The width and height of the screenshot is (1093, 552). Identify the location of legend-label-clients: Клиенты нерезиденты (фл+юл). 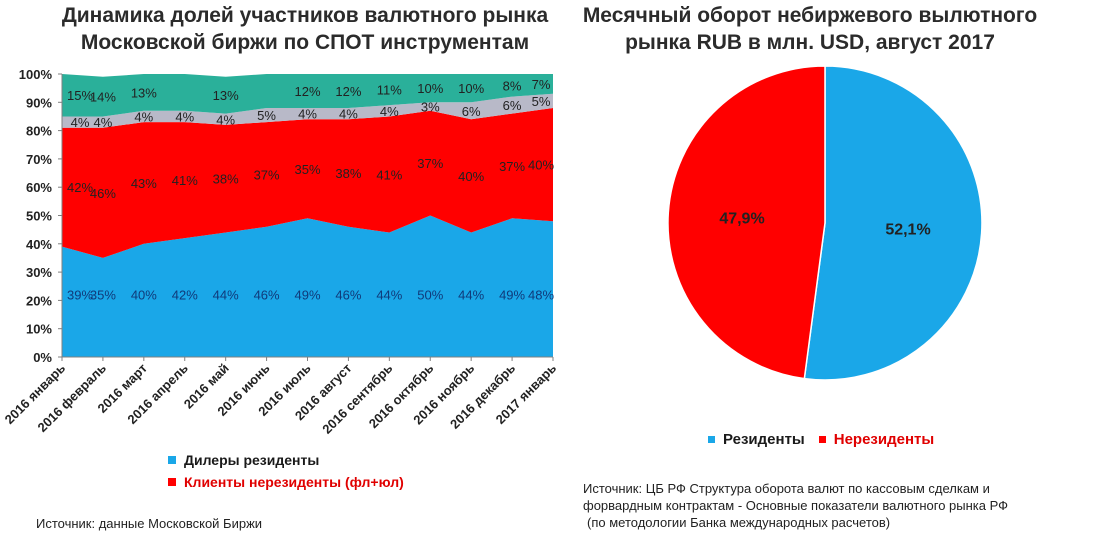
(294, 482).